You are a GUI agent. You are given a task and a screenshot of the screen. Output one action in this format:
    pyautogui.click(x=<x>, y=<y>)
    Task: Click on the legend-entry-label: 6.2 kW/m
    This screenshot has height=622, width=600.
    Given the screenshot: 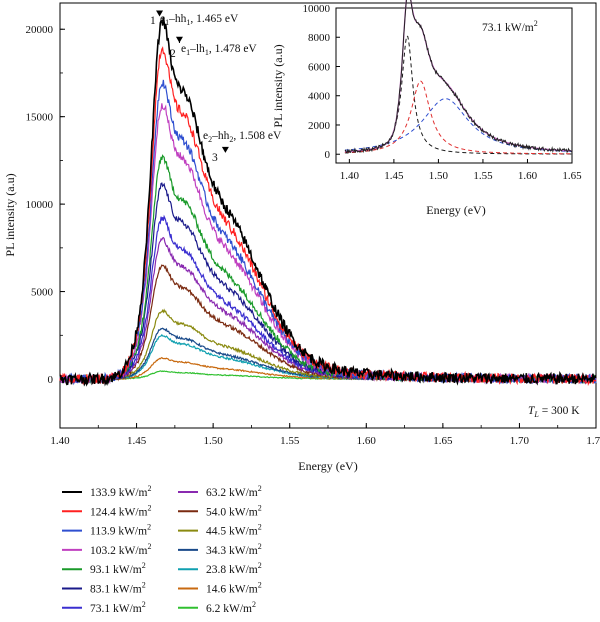 What is the action you would take?
    pyautogui.click(x=229, y=609)
    